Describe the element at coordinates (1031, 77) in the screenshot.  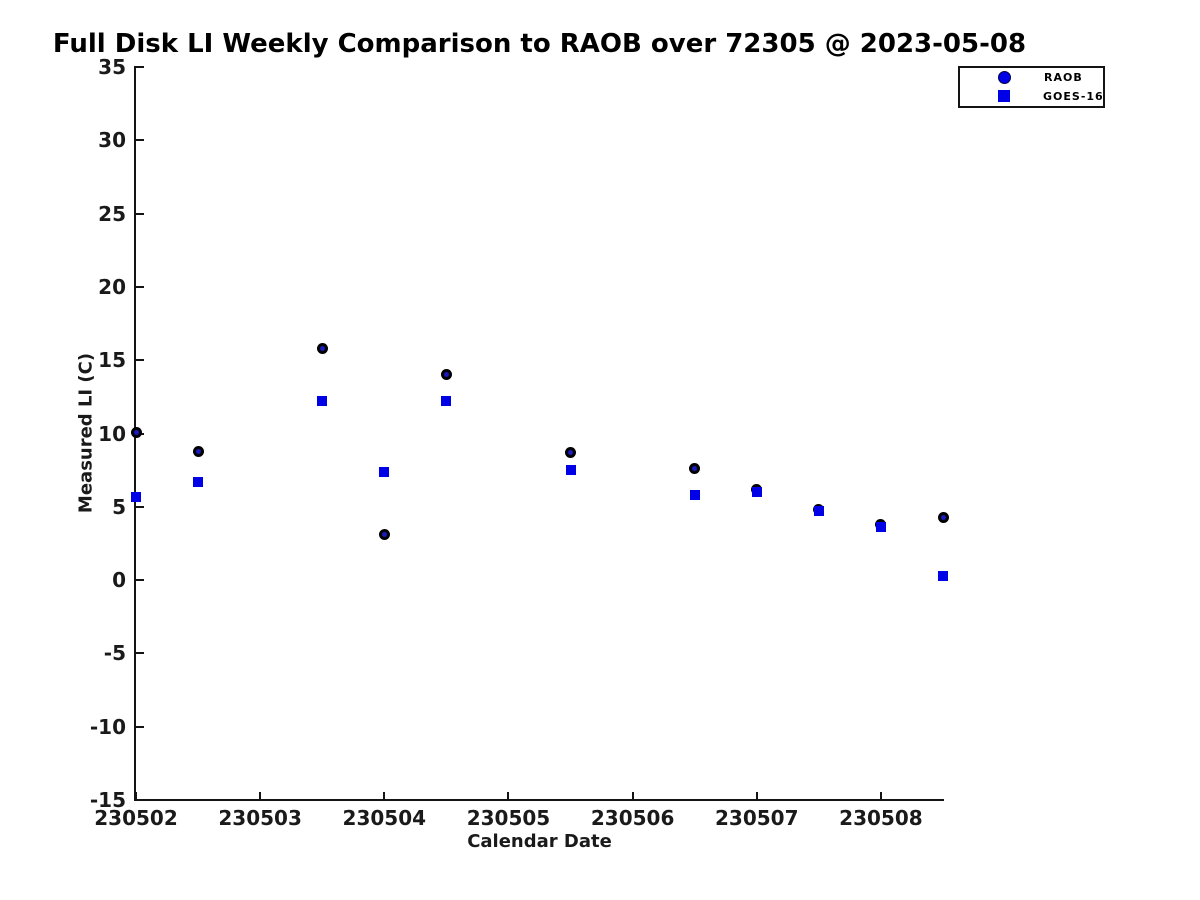
I see `legend-item-raob: RAOB` at that location.